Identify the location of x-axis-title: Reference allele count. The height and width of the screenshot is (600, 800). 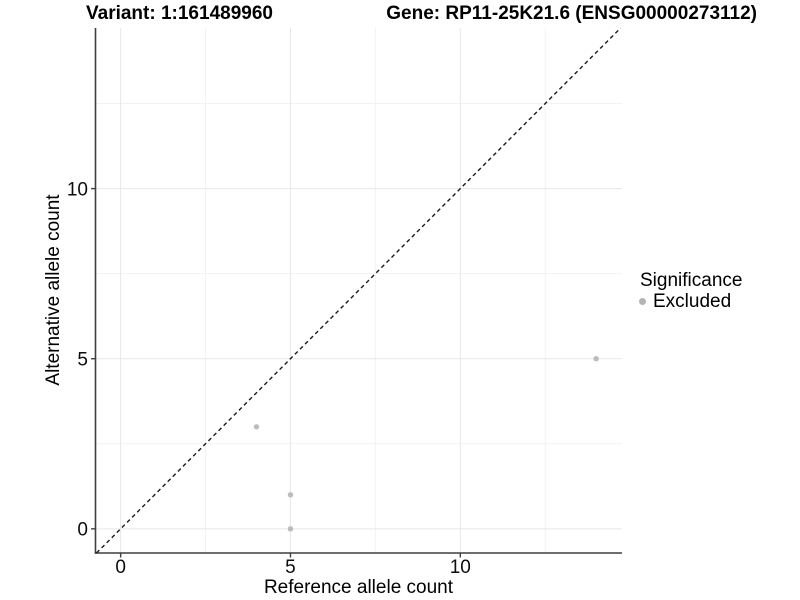
(358, 587).